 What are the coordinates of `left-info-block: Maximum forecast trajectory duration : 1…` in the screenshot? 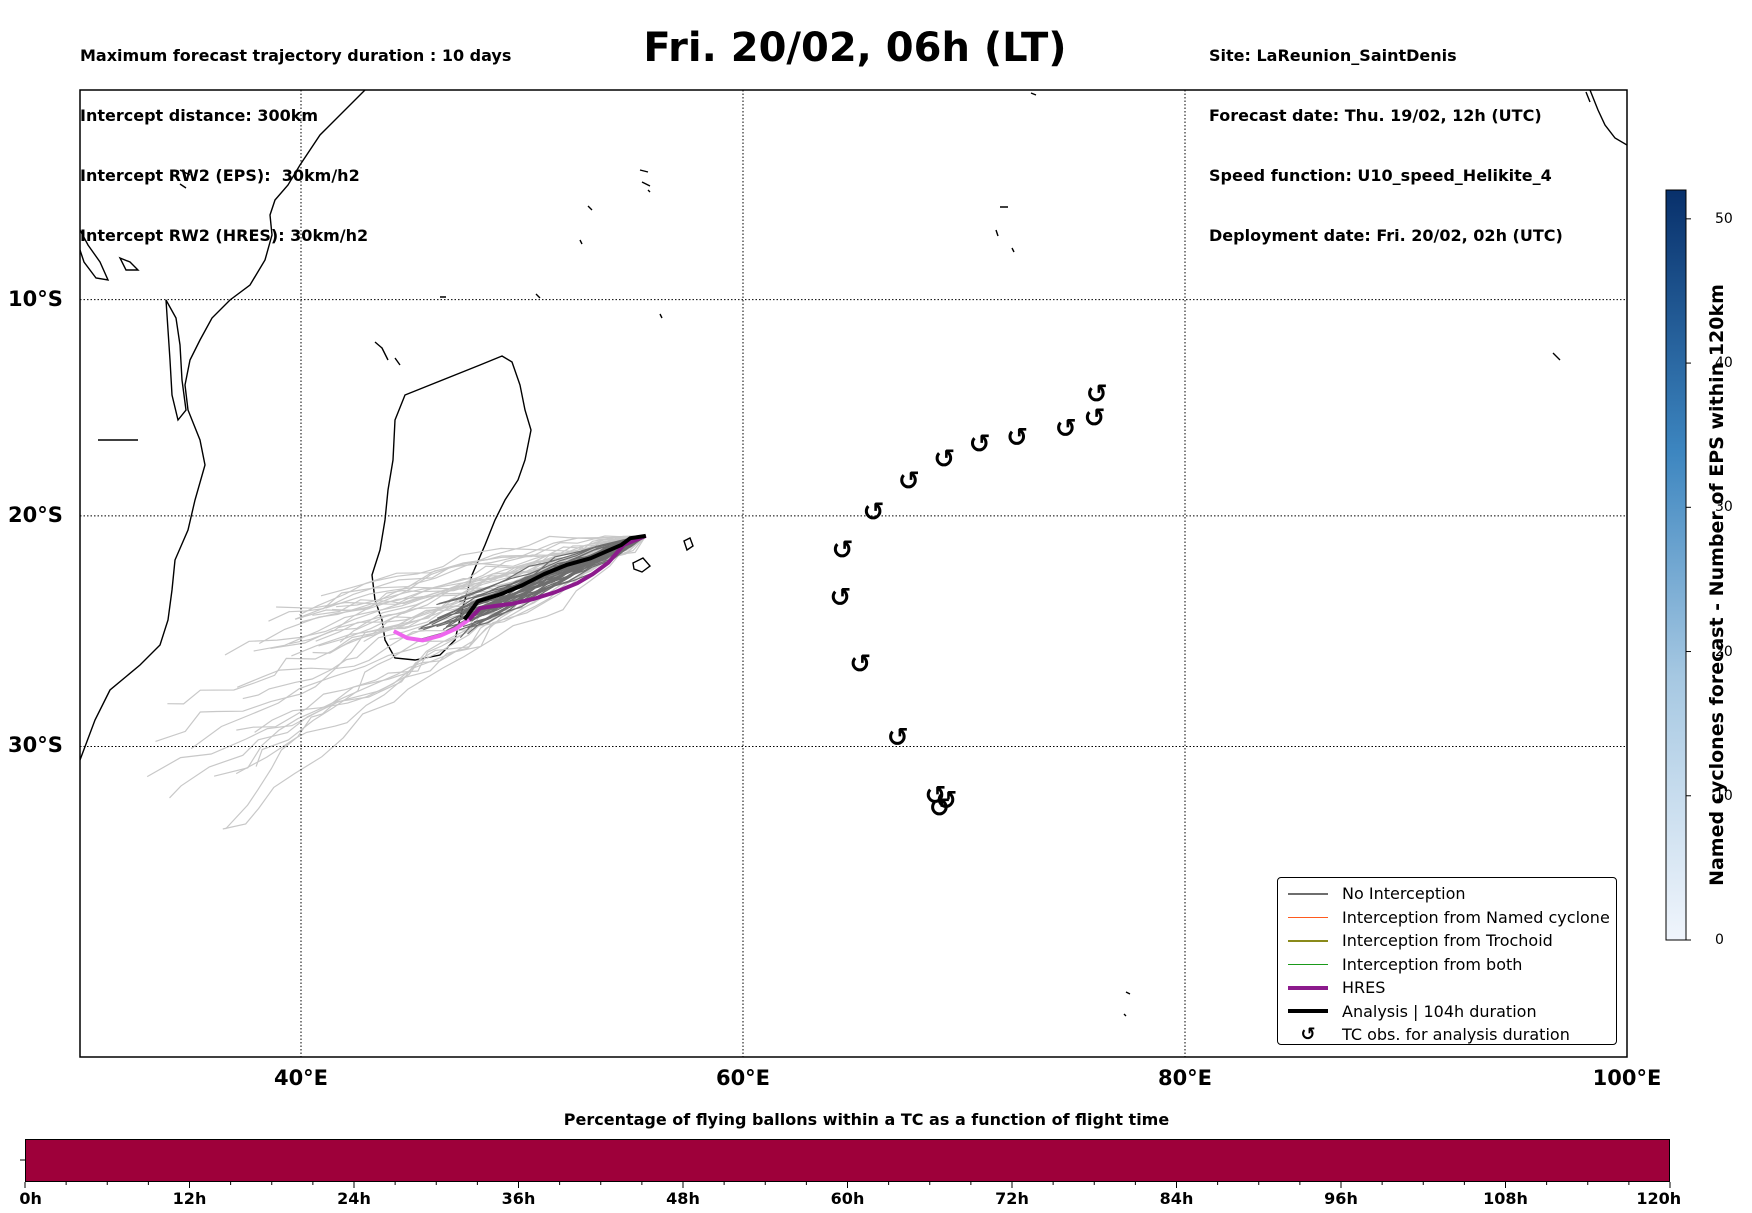 It's located at (295, 136).